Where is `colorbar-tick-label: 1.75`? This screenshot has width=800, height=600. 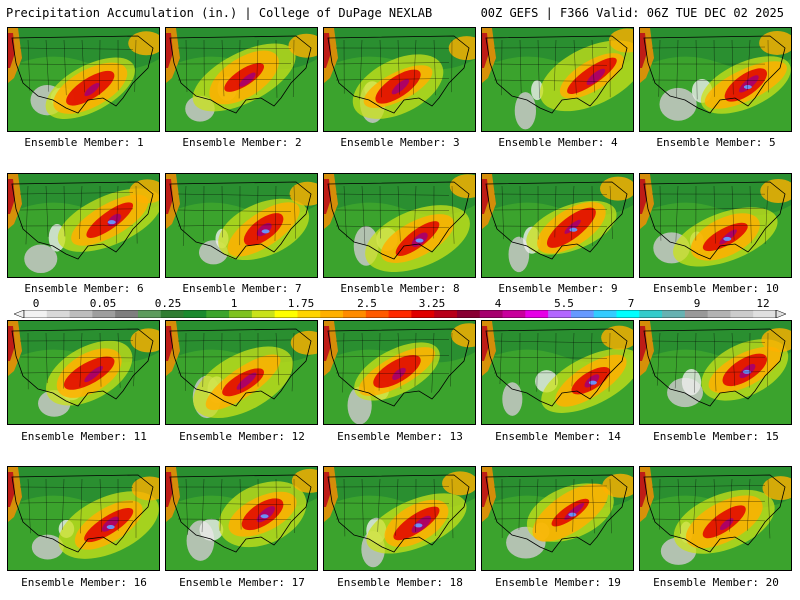
colorbar-tick-label: 1.75 is located at coordinates (301, 303).